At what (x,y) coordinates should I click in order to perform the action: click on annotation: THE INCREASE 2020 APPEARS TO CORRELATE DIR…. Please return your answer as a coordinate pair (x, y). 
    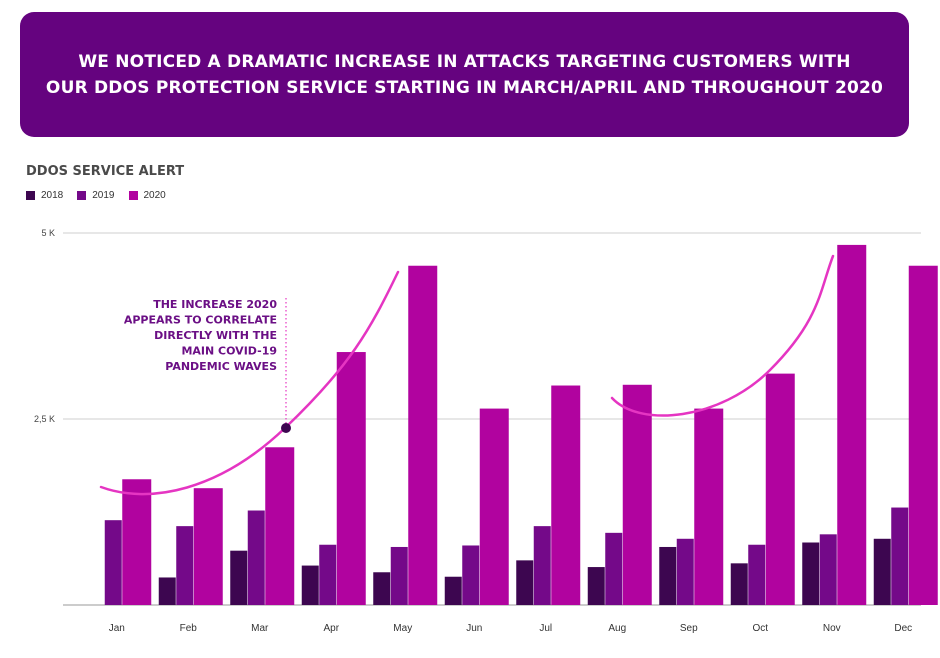
    Looking at the image, I should click on (207, 365).